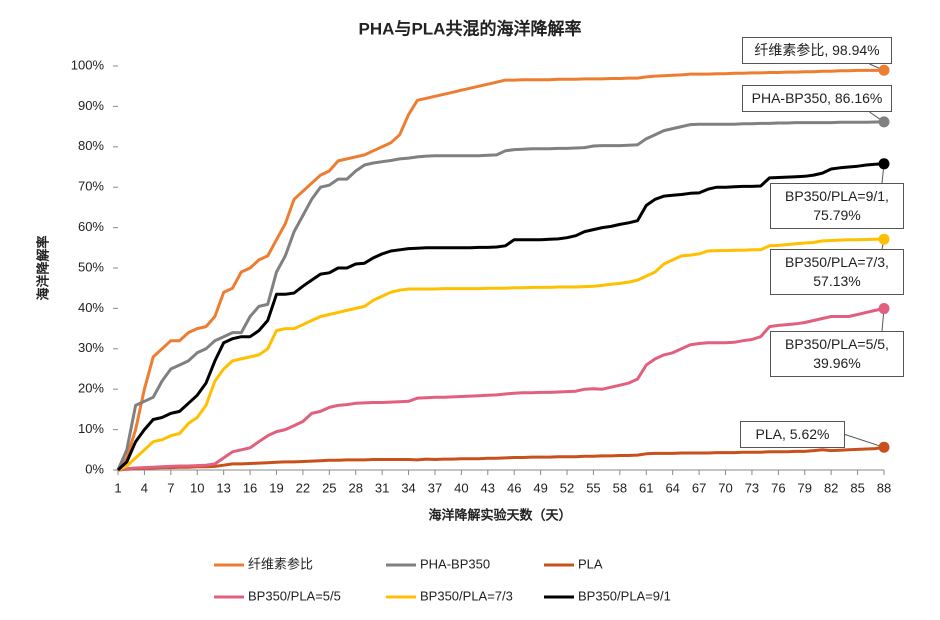  Describe the element at coordinates (91, 145) in the screenshot. I see `y-tick-label: 80%` at that location.